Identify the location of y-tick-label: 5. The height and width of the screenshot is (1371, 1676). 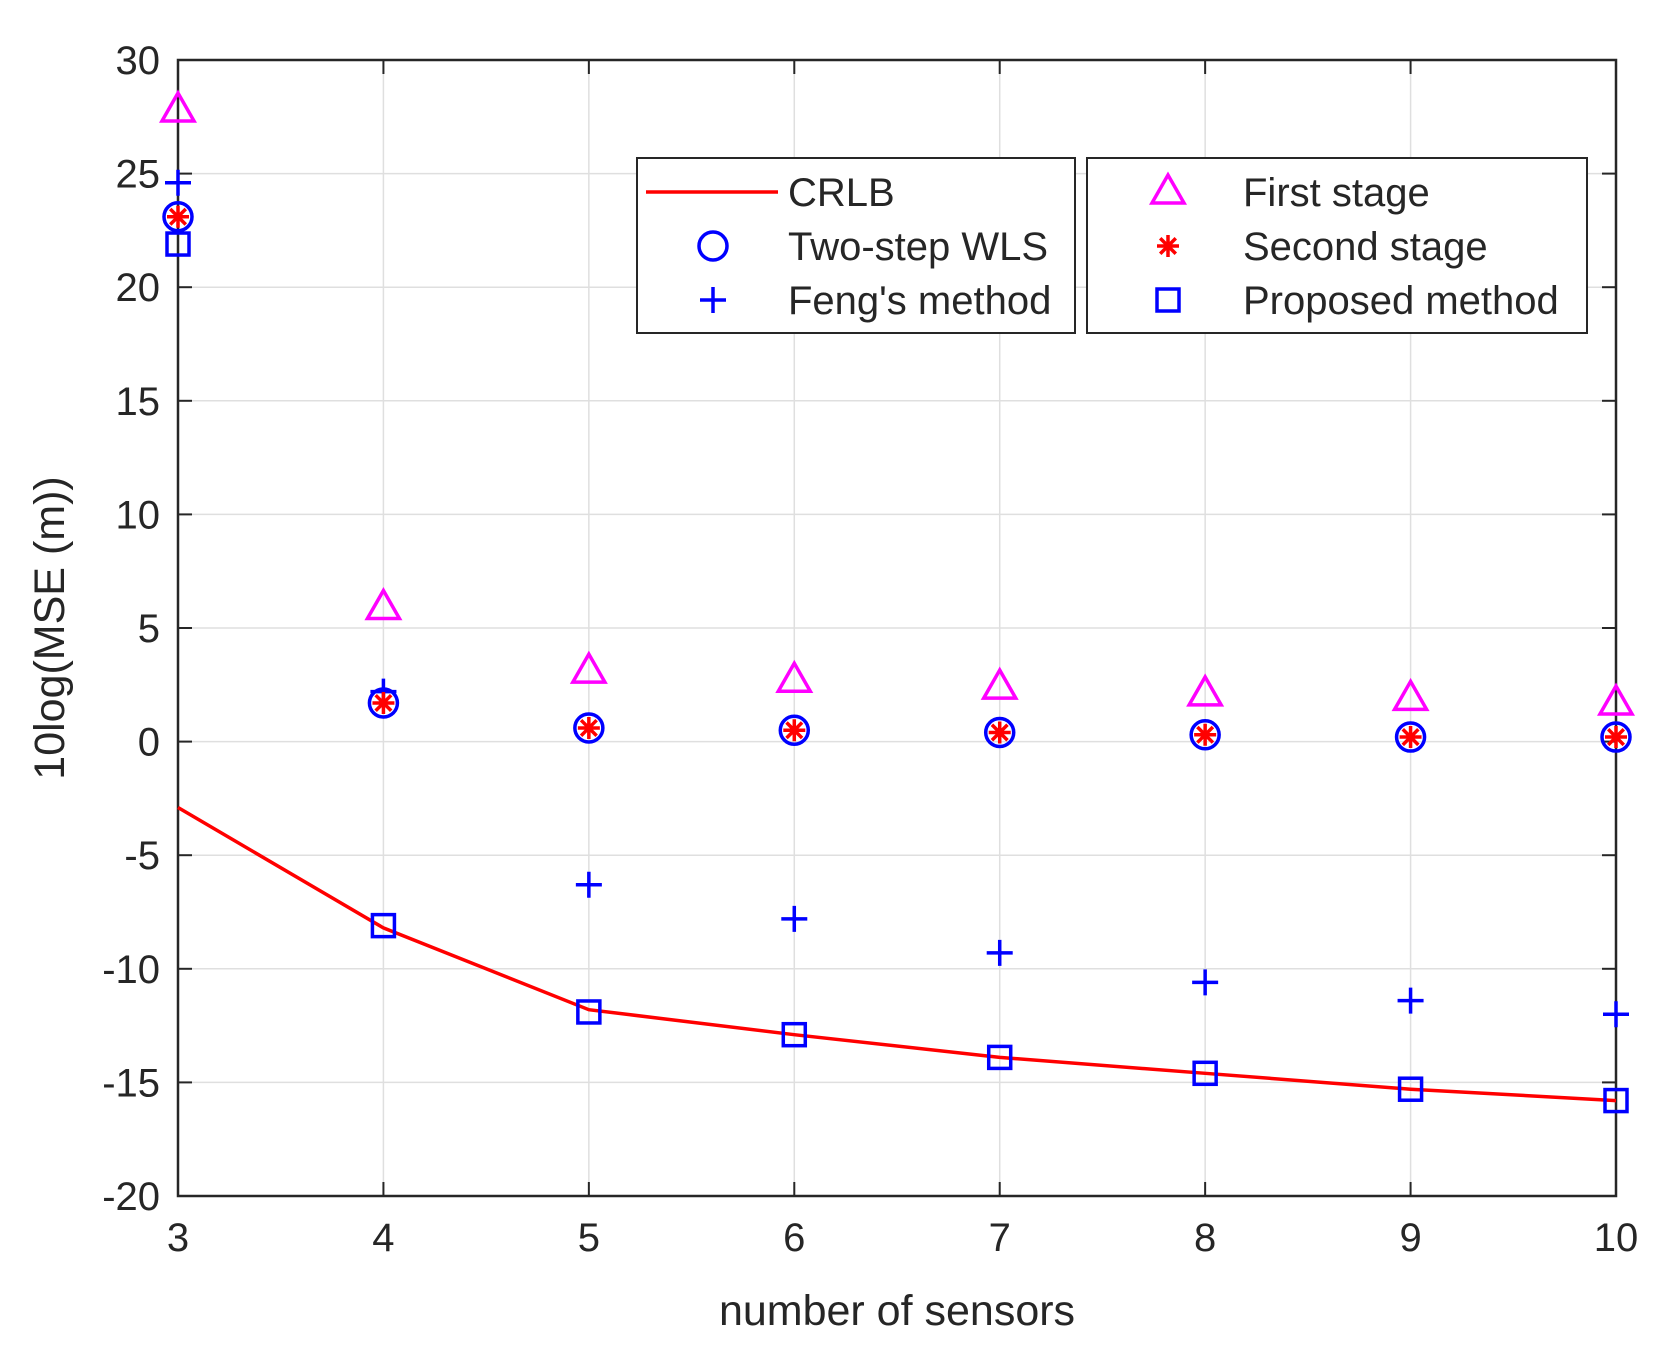
(149, 629).